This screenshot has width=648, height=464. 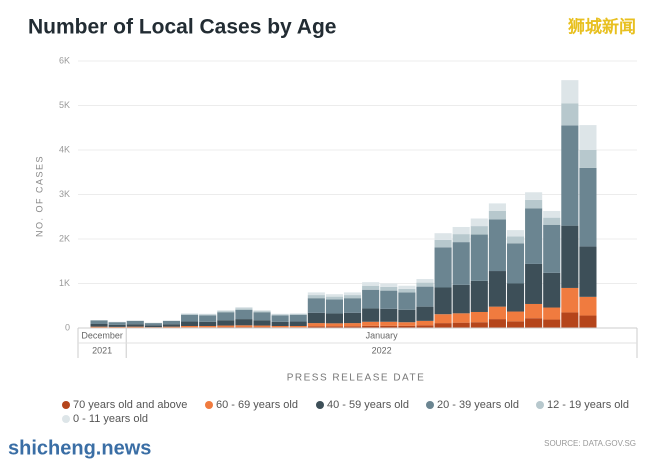 I want to click on legend-label: 60 - 69 years old, so click(x=257, y=405).